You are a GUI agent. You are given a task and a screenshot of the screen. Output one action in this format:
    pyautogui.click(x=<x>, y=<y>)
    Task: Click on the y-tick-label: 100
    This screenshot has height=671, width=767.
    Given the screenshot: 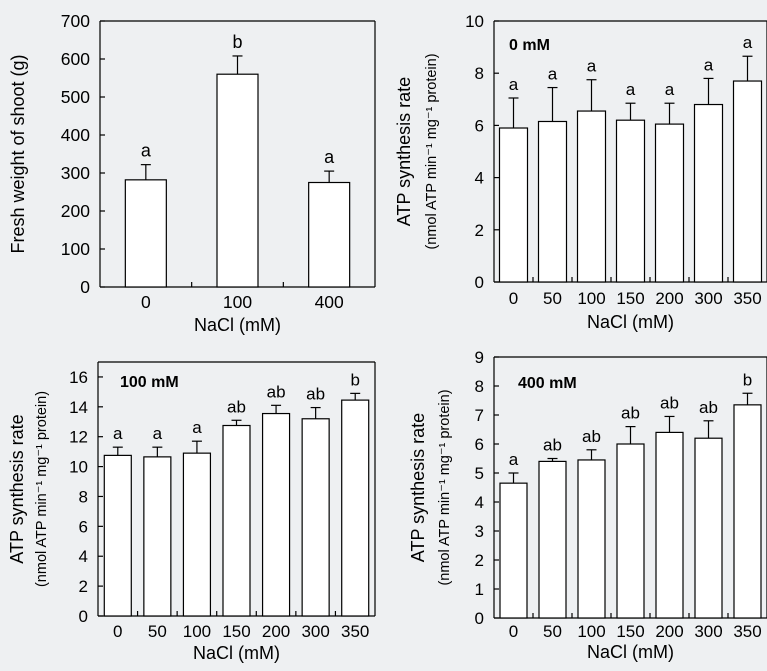 What is the action you would take?
    pyautogui.click(x=75, y=249)
    